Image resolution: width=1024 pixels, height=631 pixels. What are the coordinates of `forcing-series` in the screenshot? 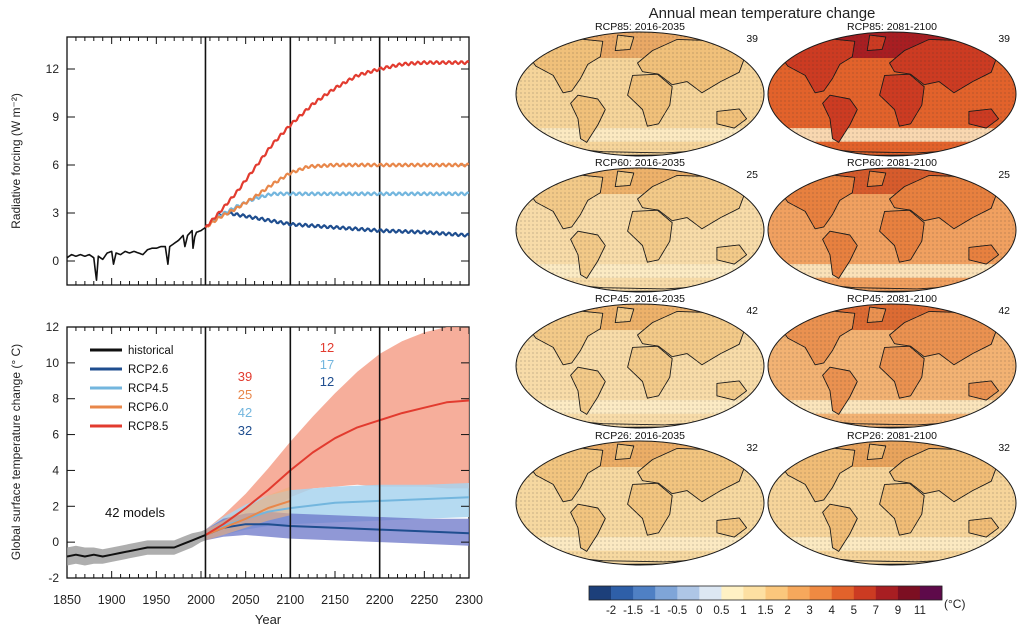 It's located at (268, 170).